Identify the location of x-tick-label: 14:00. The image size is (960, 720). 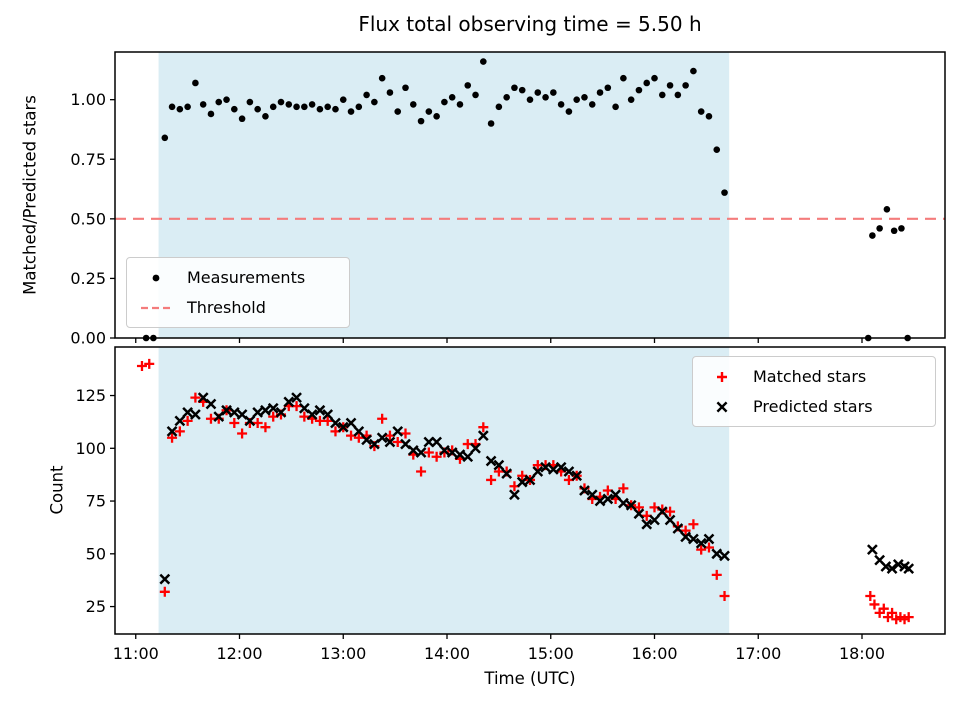
(447, 653).